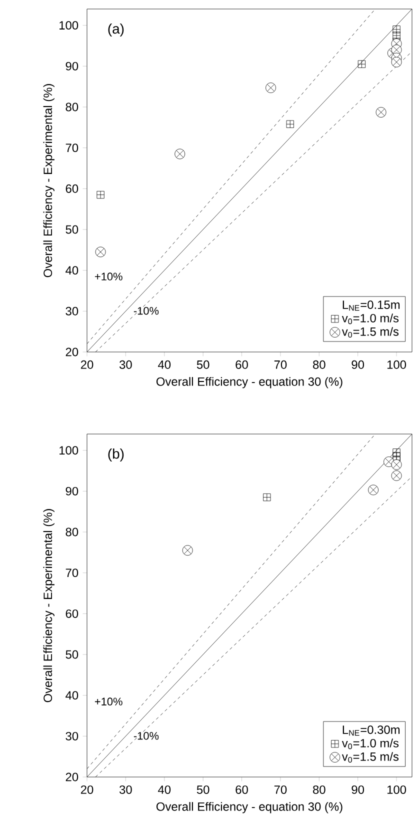  I want to click on annotation: (a), so click(116, 29).